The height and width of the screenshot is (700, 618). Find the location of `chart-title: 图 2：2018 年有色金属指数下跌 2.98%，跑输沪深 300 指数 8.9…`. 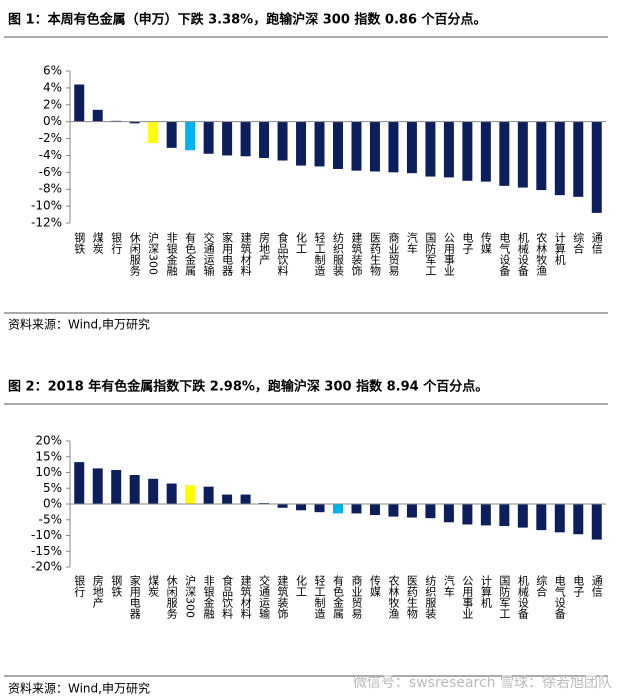

chart-title: 图 2：2018 年有色金属指数下跌 2.98%，跑输沪深 300 指数 8.9… is located at coordinates (248, 387).